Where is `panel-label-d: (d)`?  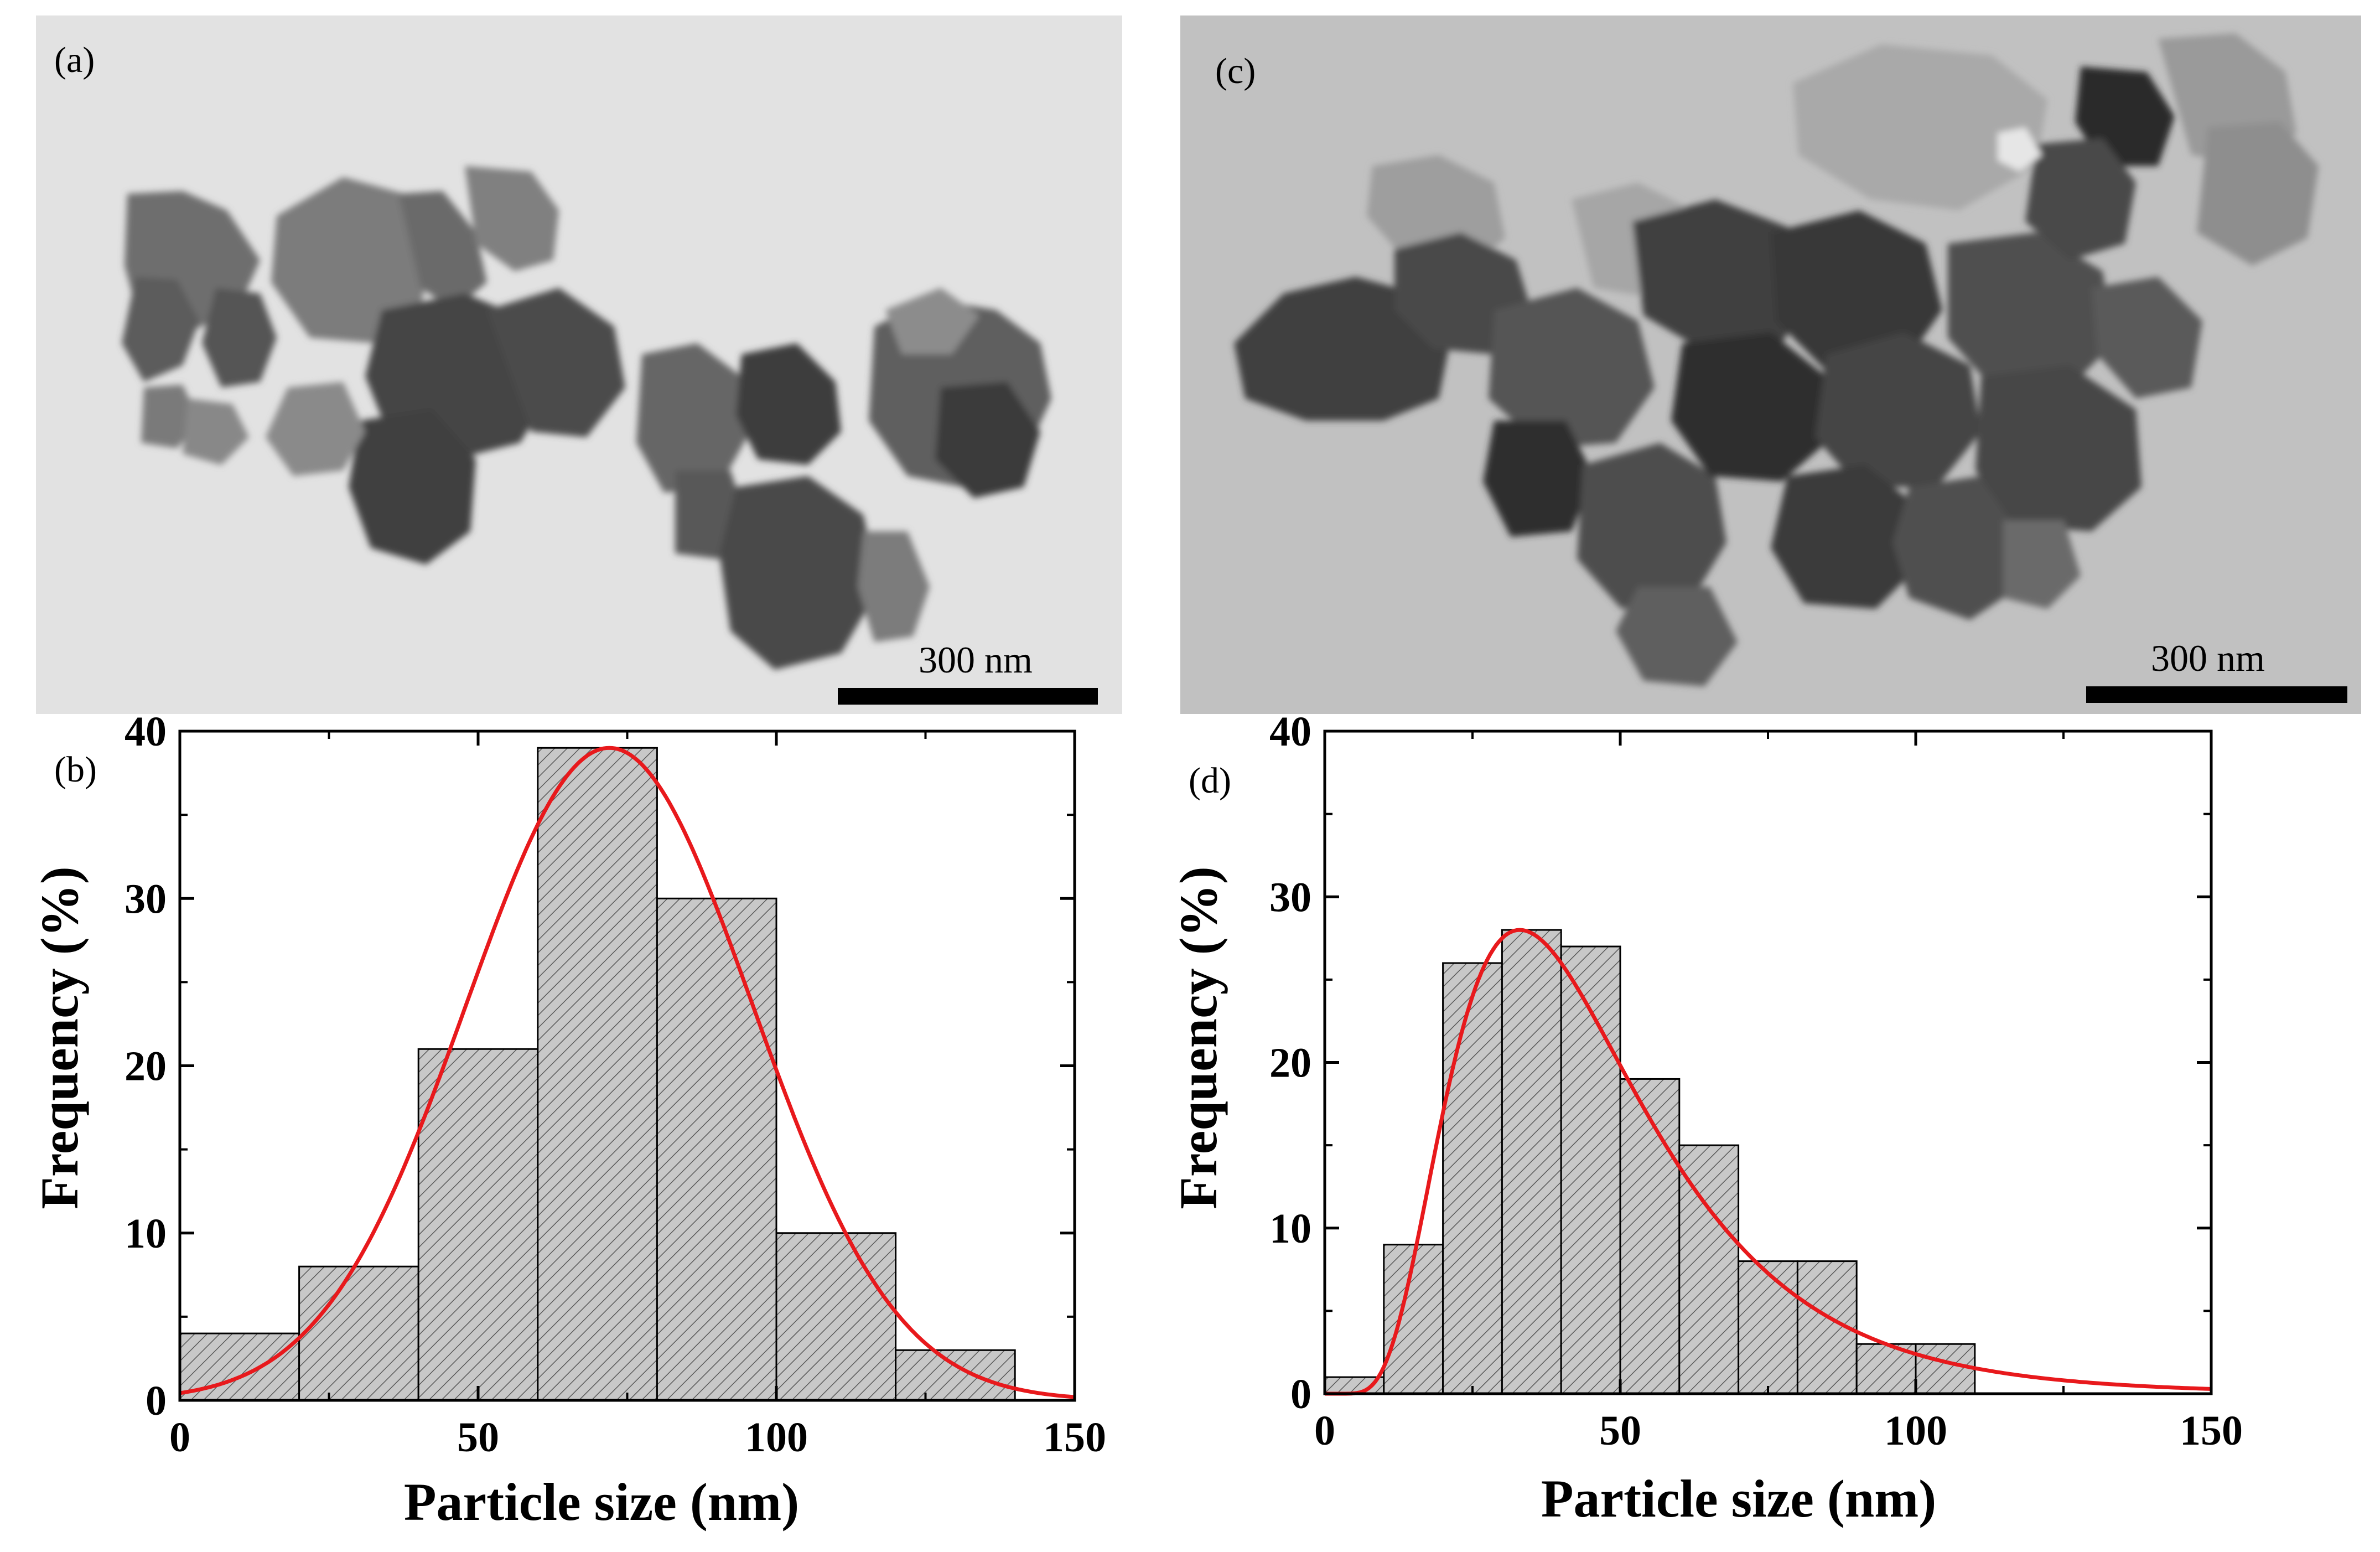
panel-label-d: (d) is located at coordinates (1210, 781).